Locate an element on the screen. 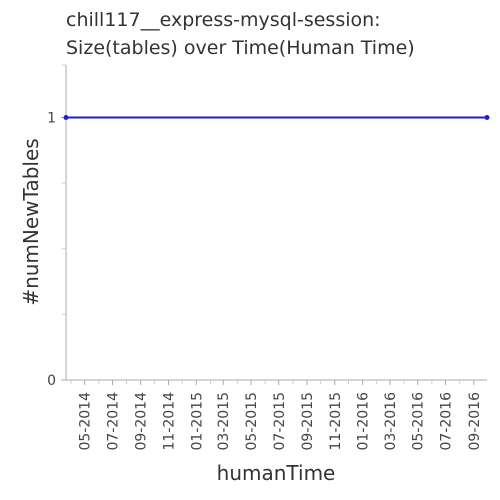 This screenshot has height=500, width=500. y-axis-label: #numNewTables is located at coordinates (31, 221).